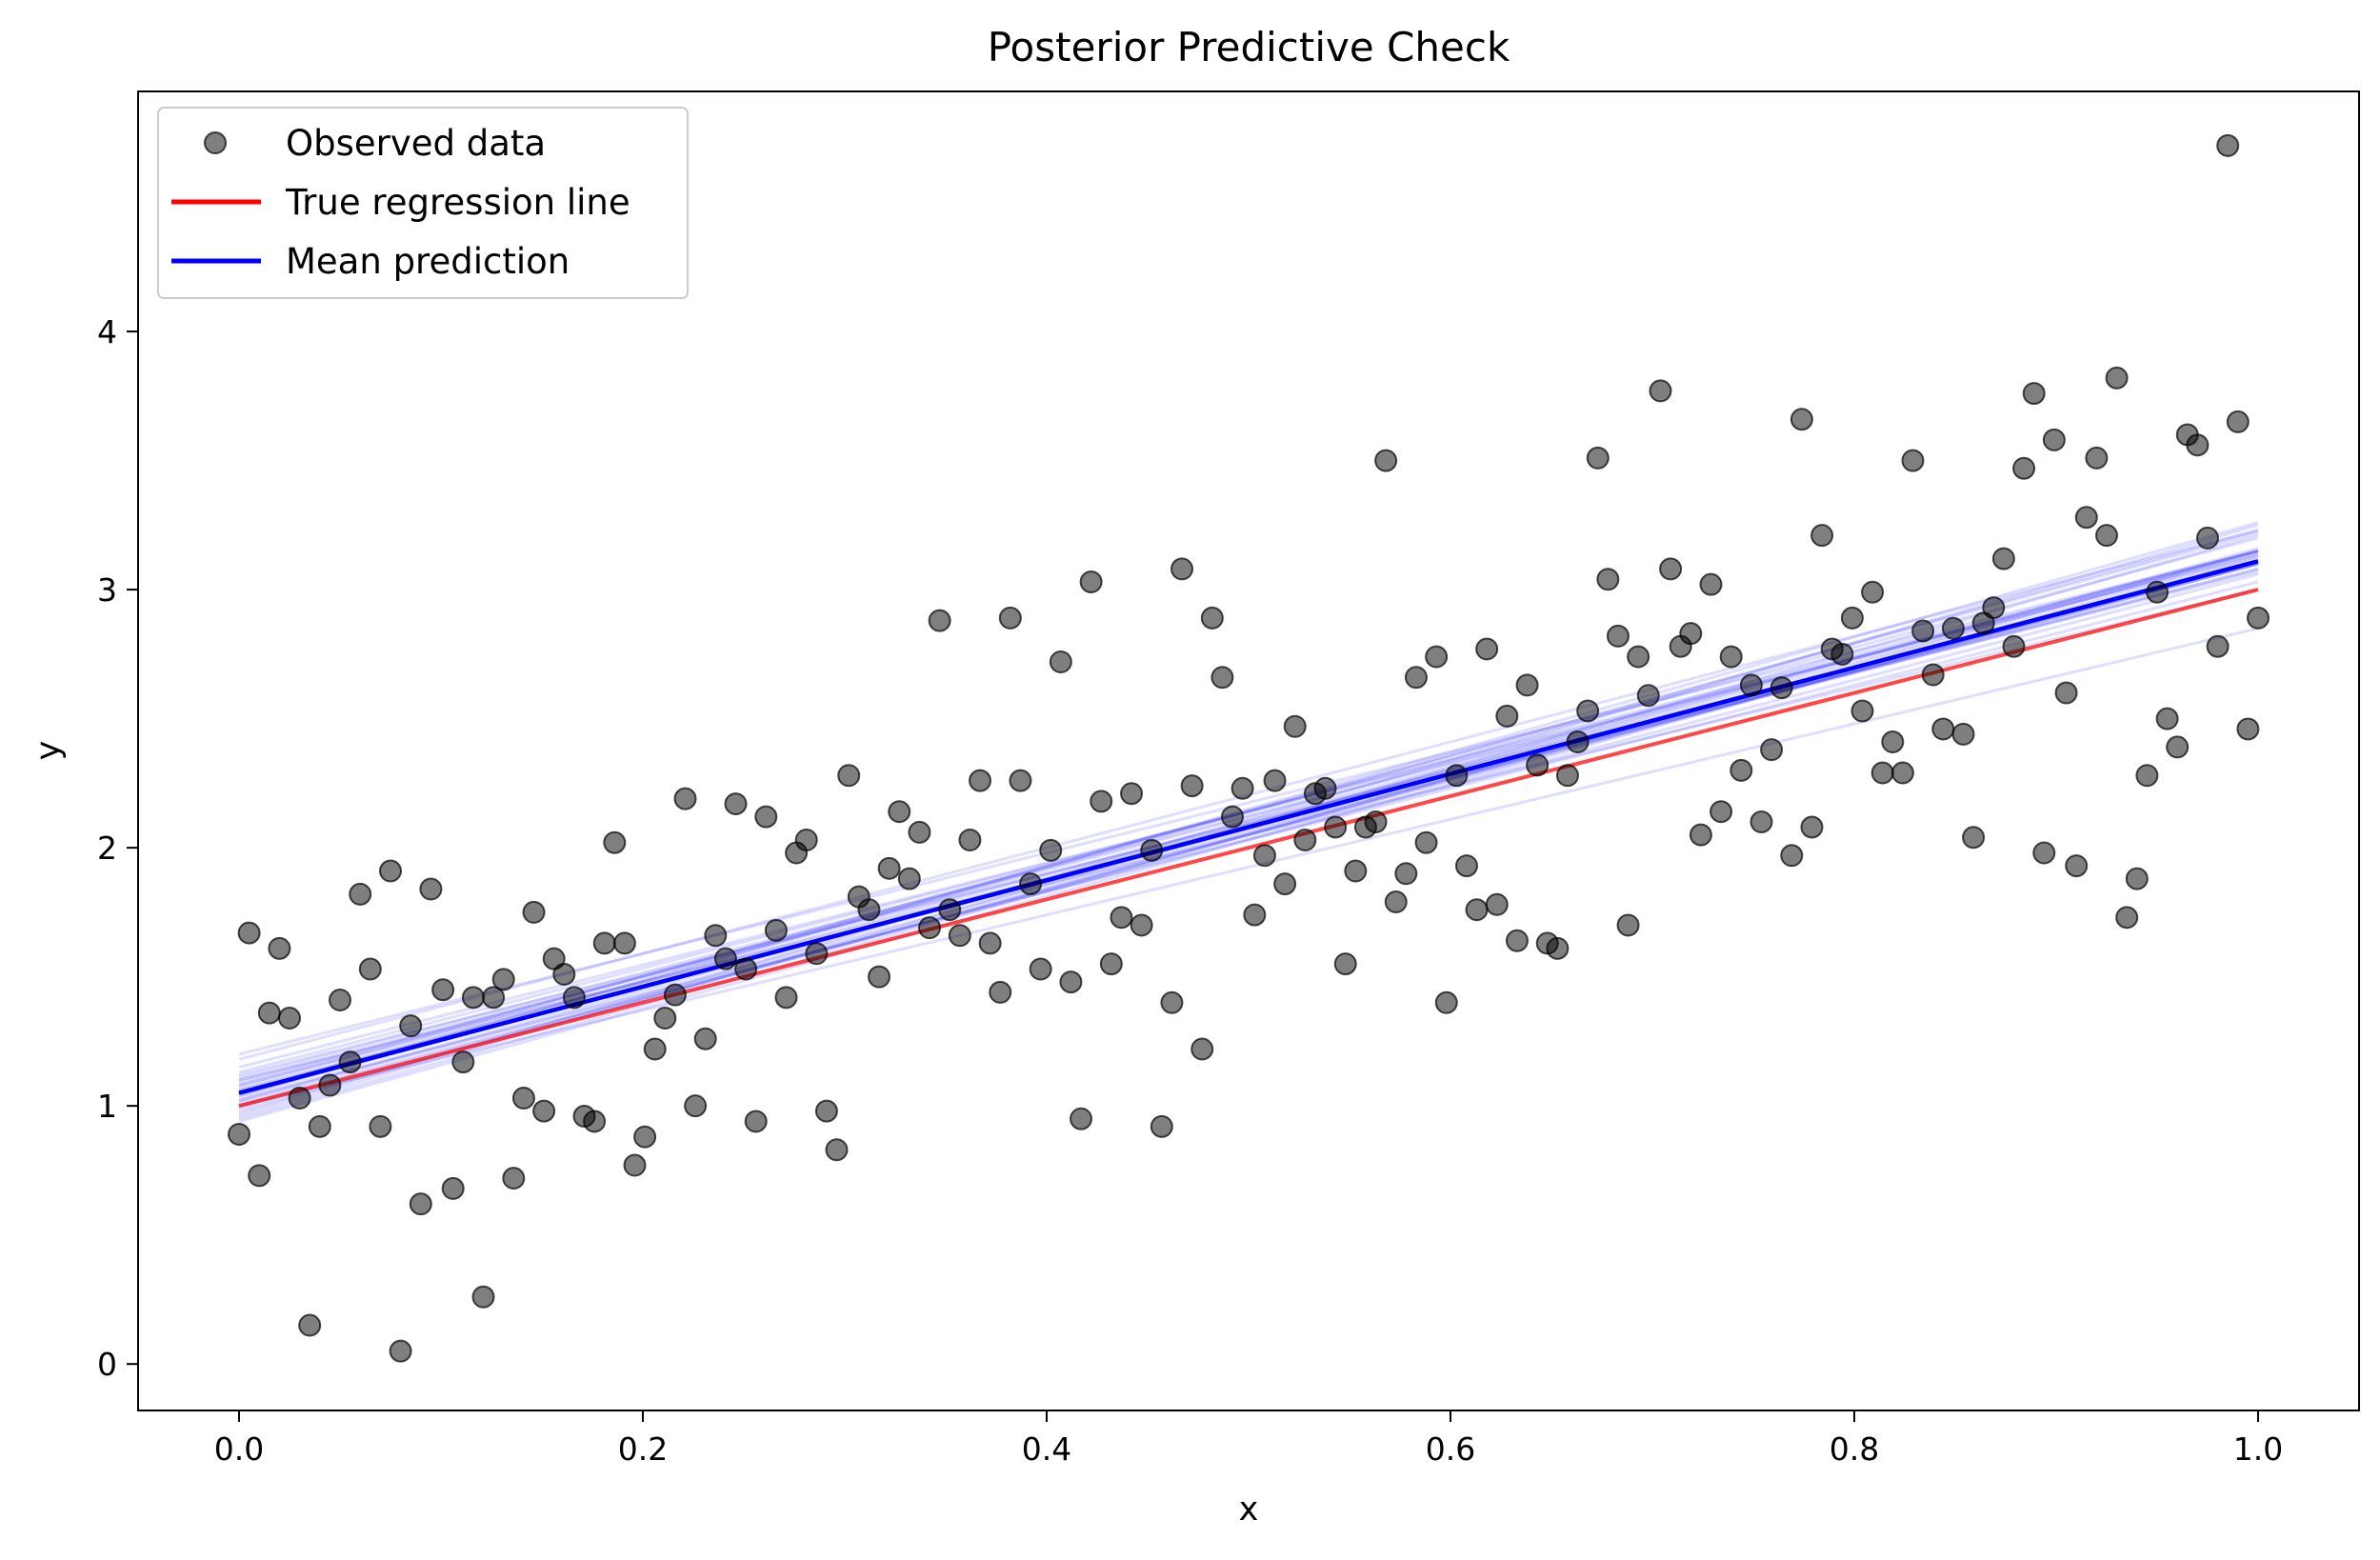 The width and height of the screenshot is (2380, 1560). Describe the element at coordinates (117, 848) in the screenshot. I see `y-axis-ticks: 0 1 2 3 4` at that location.